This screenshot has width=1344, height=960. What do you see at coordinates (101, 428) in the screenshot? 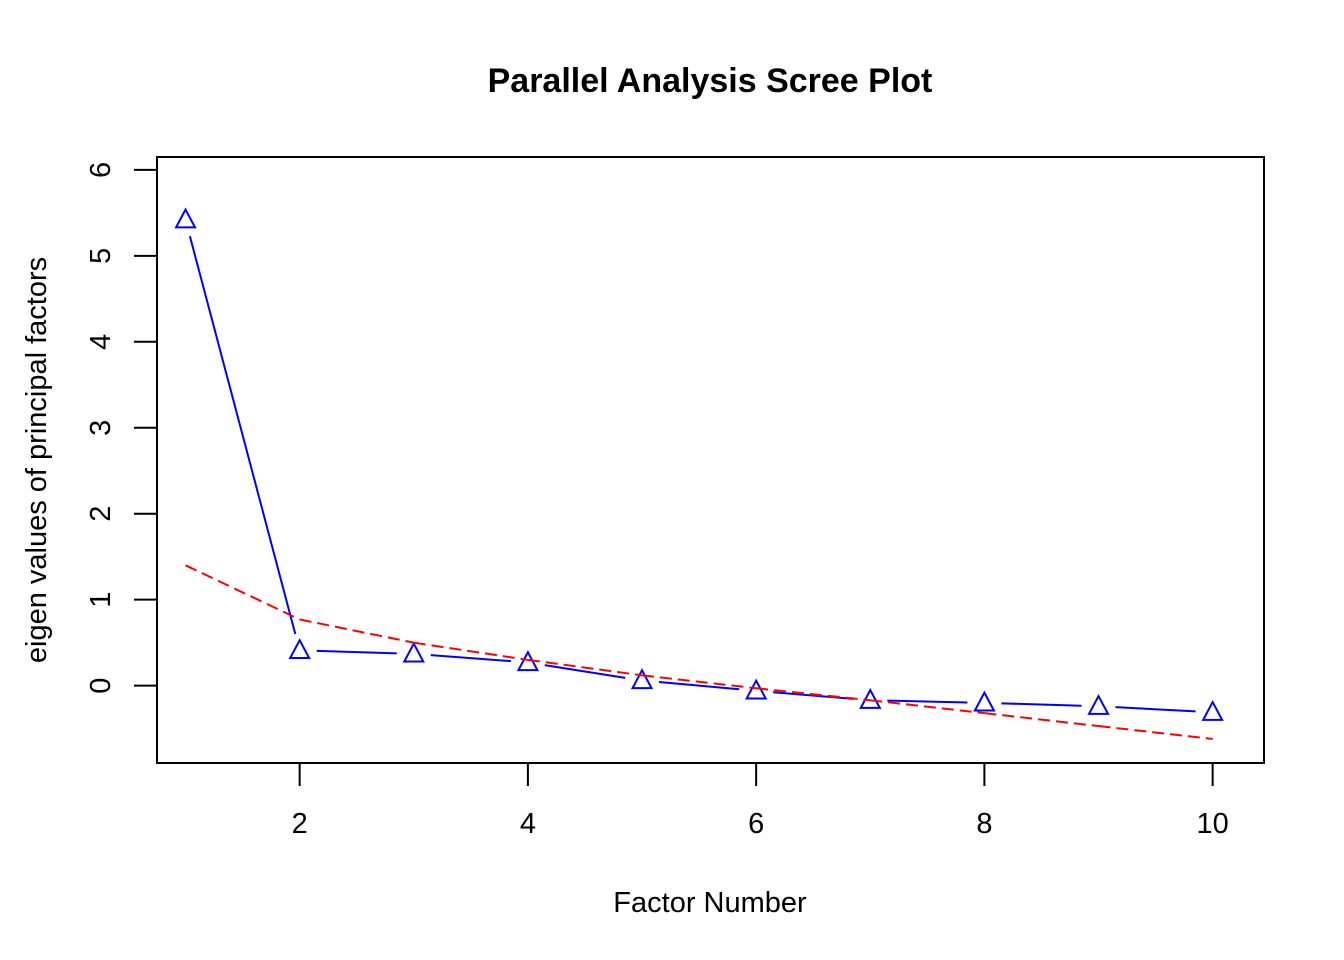
I see `y-tick-label: 3` at bounding box center [101, 428].